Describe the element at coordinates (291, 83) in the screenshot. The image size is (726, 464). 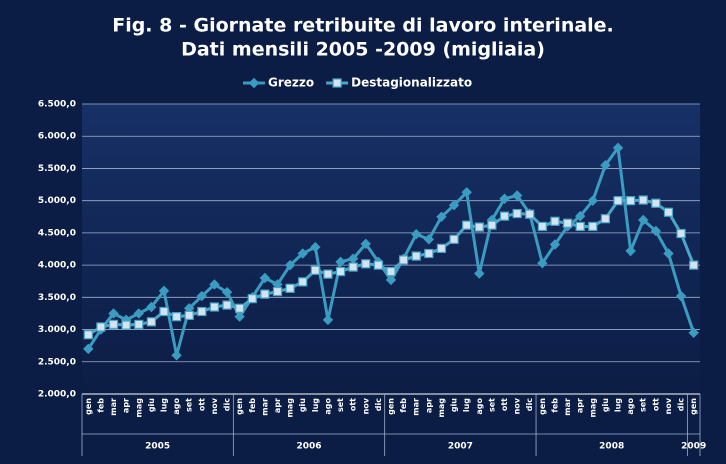
I see `legend-label: Grezzo` at that location.